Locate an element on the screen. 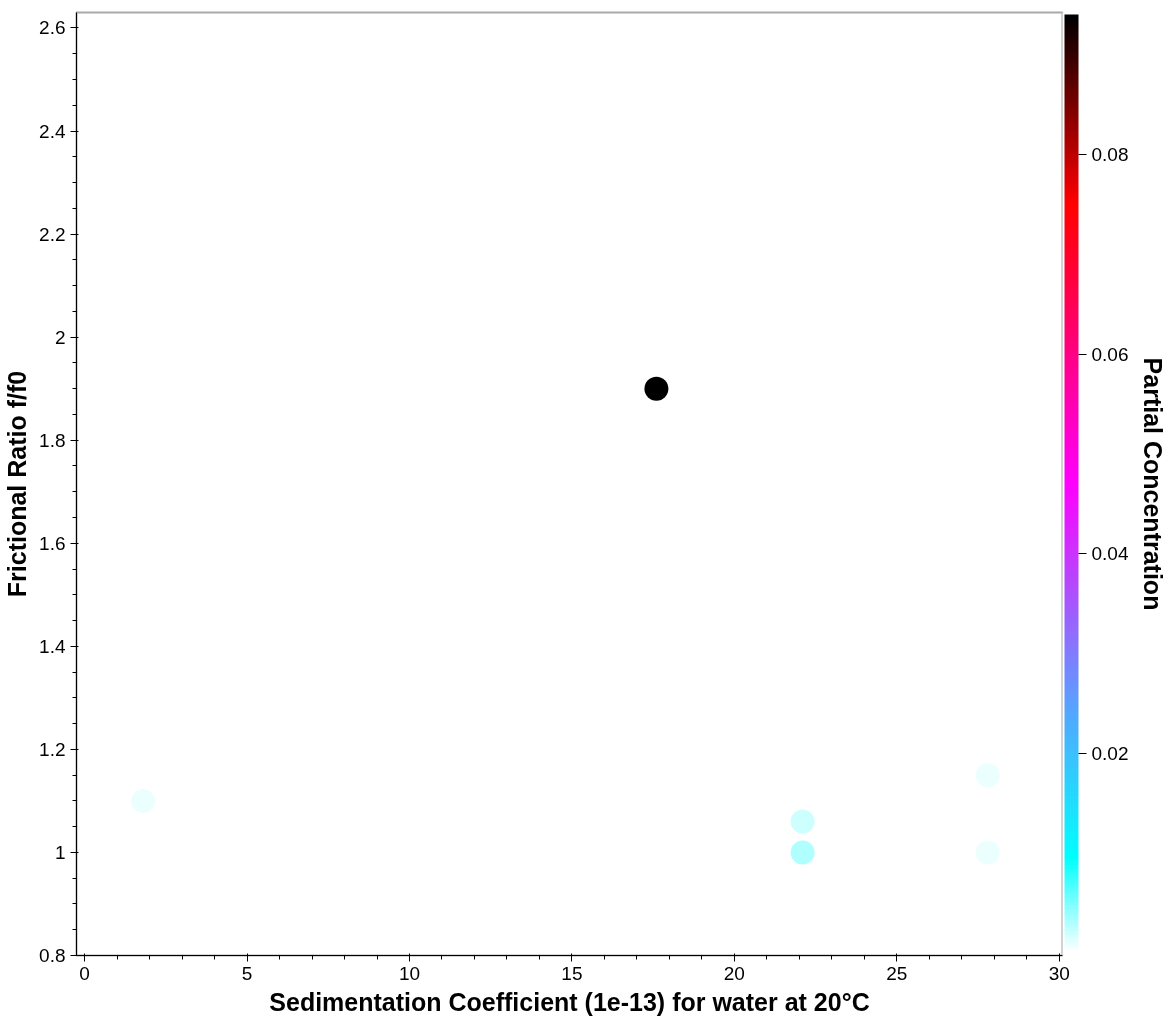 This screenshot has height=1018, width=1173. y-axis-title: Frictional Ratio f/f0 is located at coordinates (17, 484).